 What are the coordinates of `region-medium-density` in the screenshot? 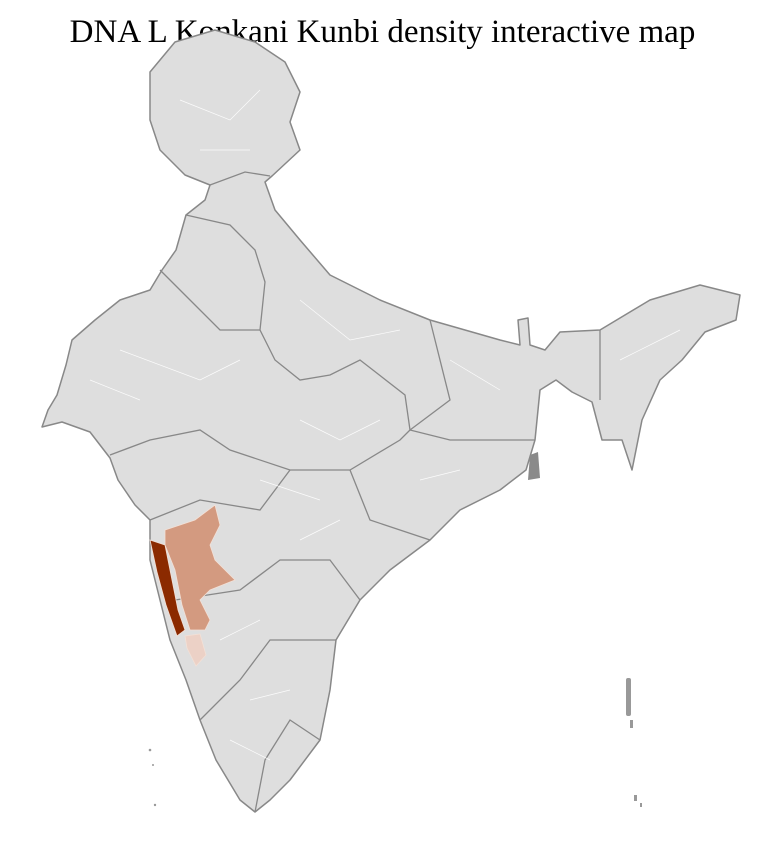 It's located at (200, 567).